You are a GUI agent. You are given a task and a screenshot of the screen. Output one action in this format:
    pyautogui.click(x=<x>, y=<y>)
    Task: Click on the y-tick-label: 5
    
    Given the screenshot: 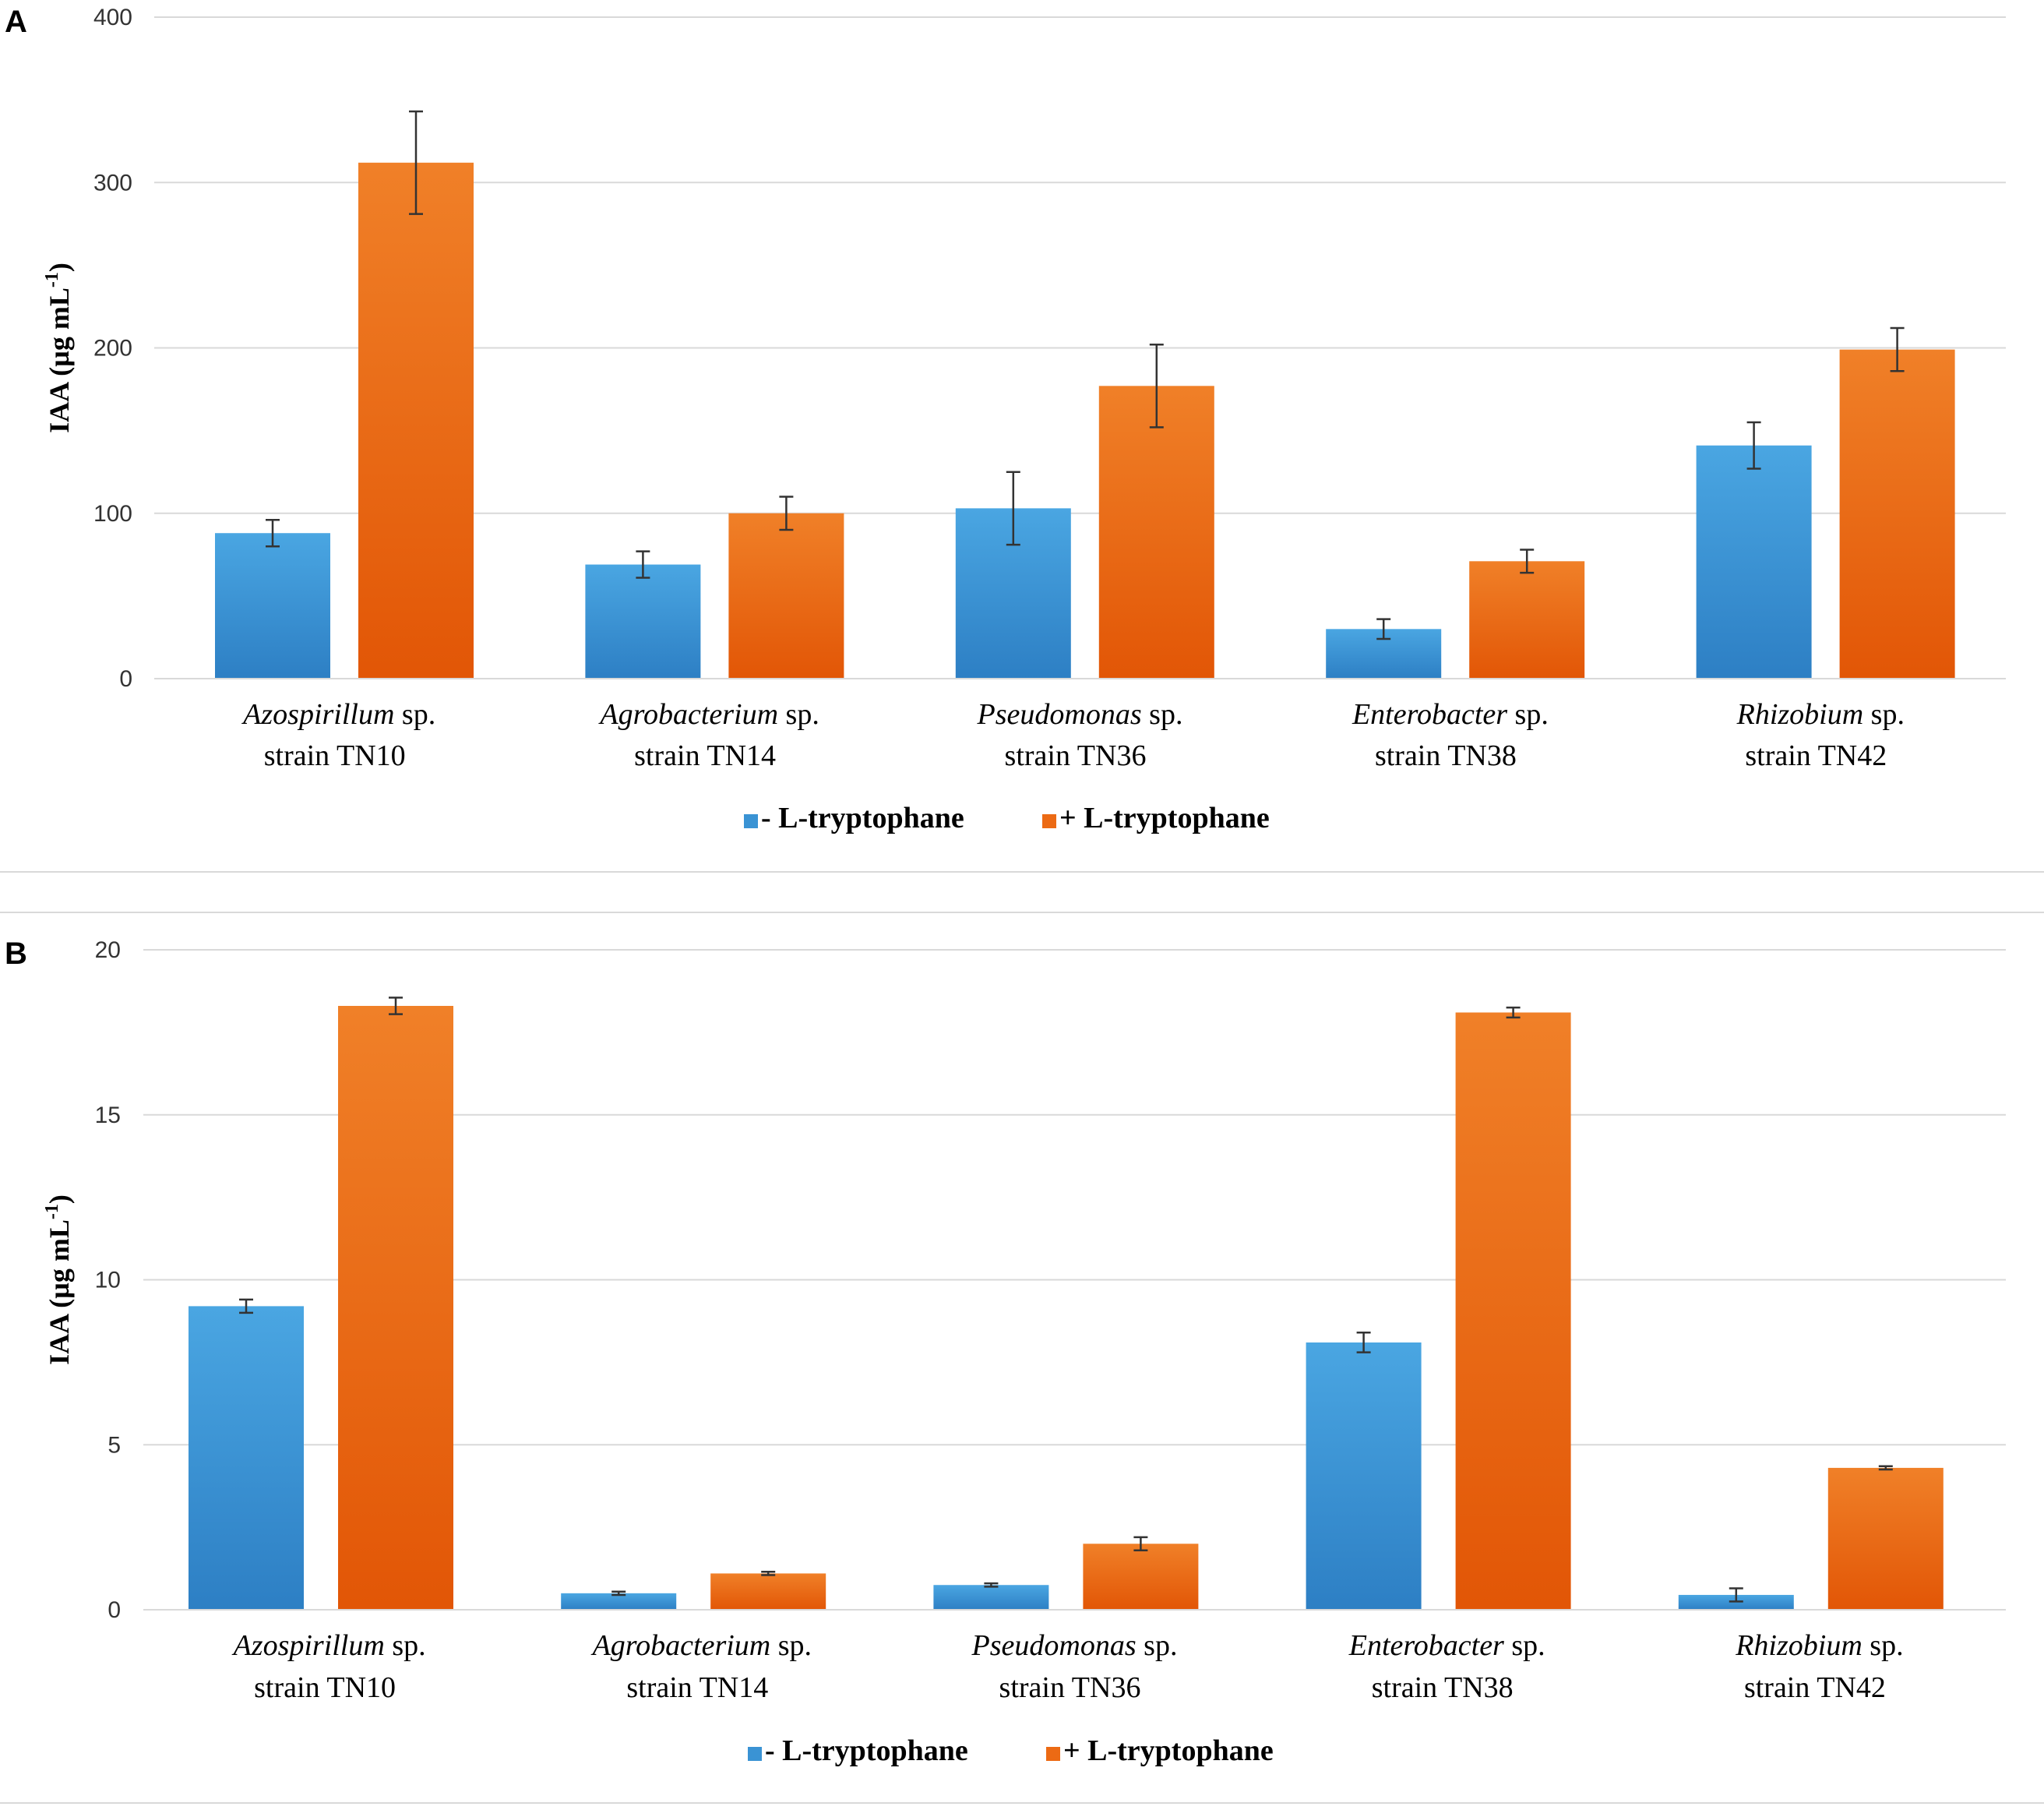 What is the action you would take?
    pyautogui.click(x=114, y=1445)
    